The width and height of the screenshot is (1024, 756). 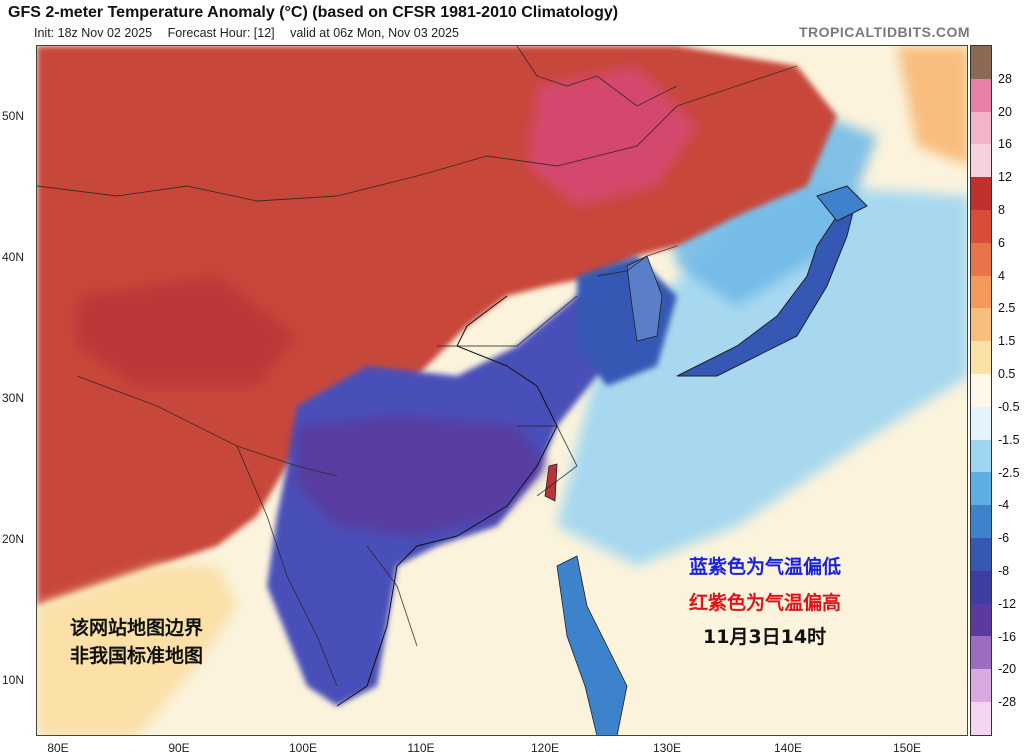 I want to click on colorbar-label: -8, so click(x=1004, y=570).